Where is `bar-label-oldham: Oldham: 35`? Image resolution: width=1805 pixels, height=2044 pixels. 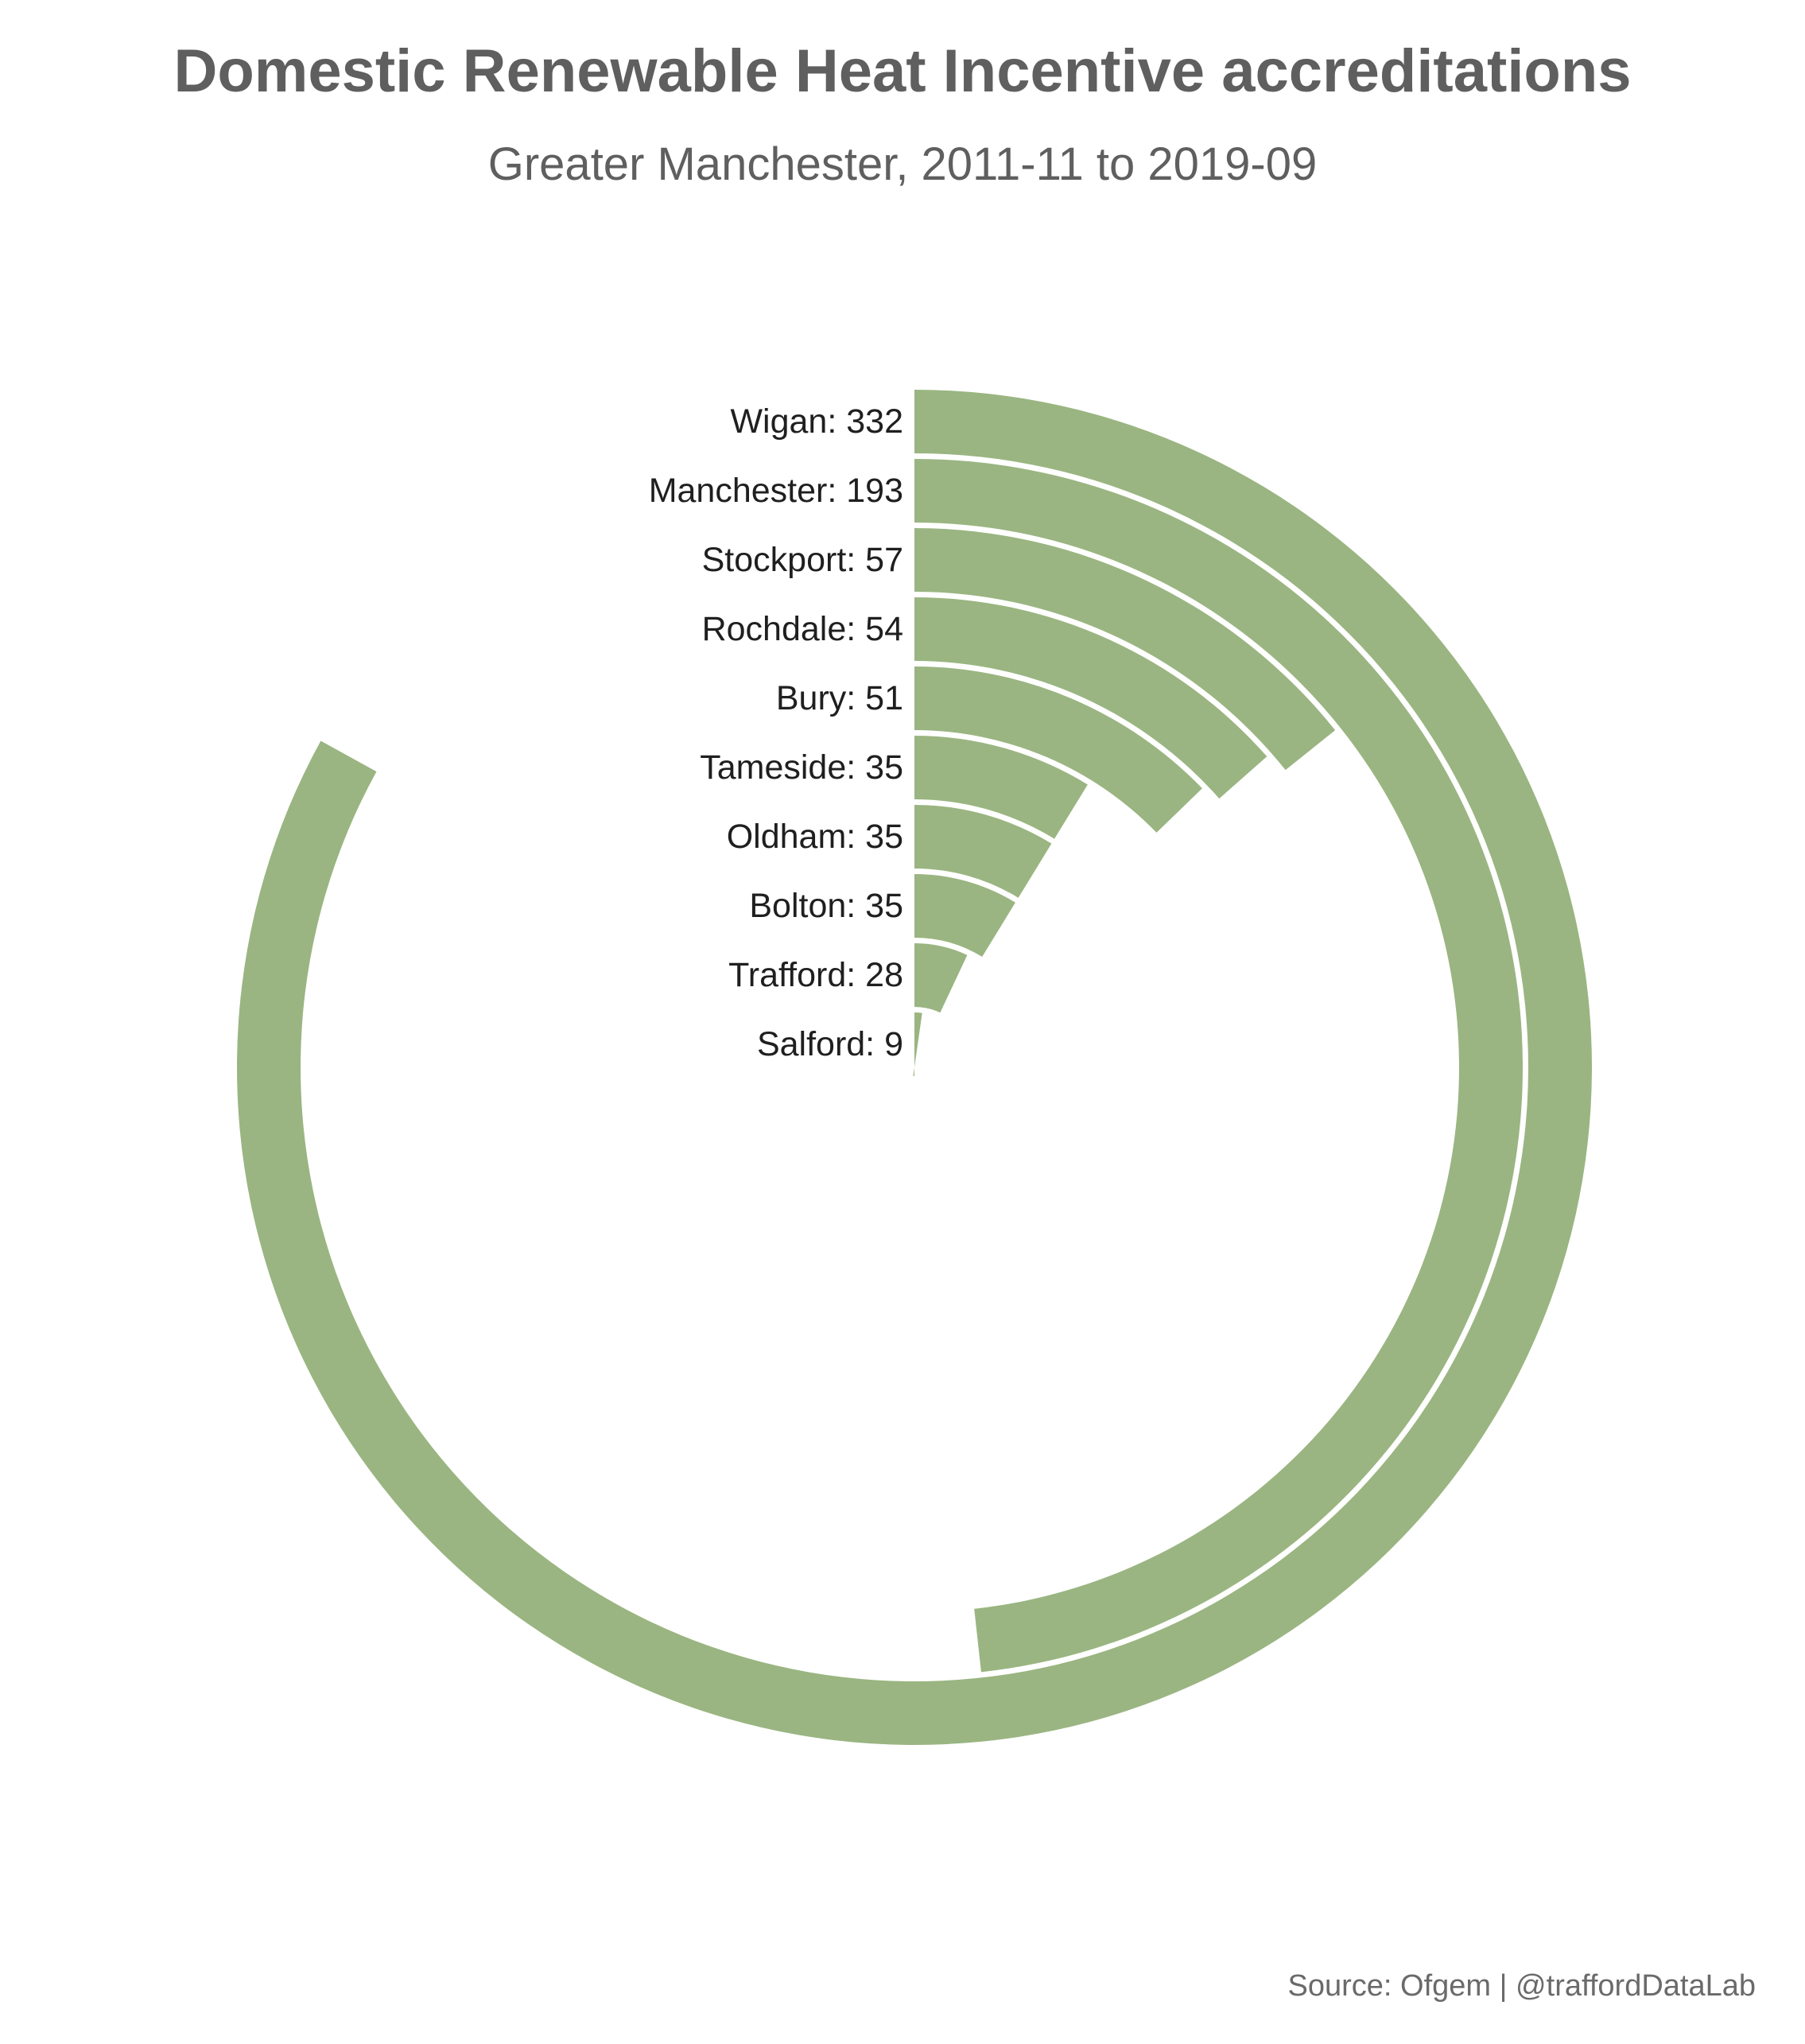 bar-label-oldham: Oldham: 35 is located at coordinates (815, 837).